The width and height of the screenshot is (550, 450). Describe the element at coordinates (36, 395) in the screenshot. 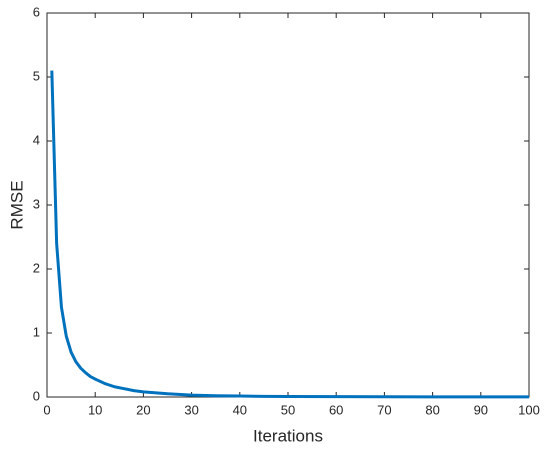

I see `y-tick-label: 0` at that location.